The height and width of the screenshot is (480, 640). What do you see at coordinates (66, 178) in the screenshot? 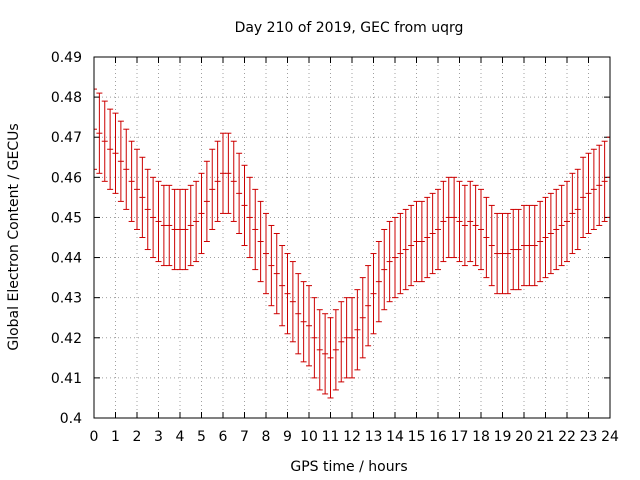
I see `y-tick-label: 0.46` at bounding box center [66, 178].